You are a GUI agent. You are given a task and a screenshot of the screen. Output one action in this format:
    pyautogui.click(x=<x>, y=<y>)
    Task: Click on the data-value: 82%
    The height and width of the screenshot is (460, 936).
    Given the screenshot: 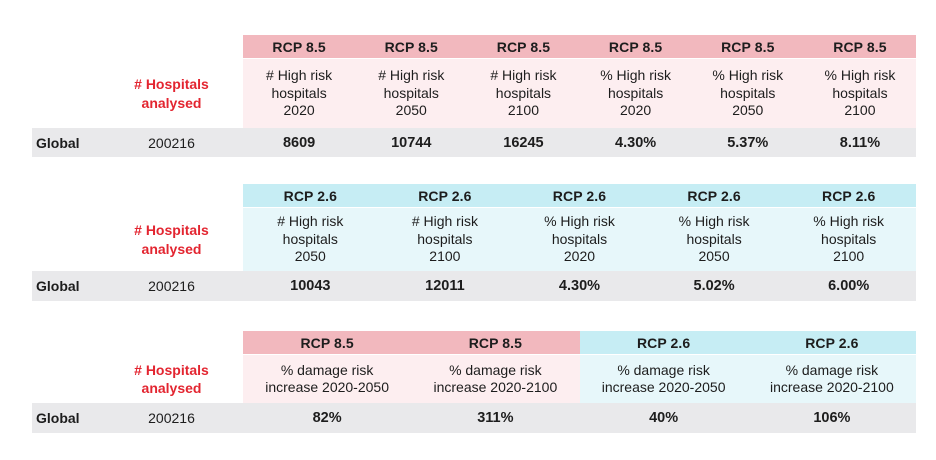 What is the action you would take?
    pyautogui.click(x=327, y=418)
    